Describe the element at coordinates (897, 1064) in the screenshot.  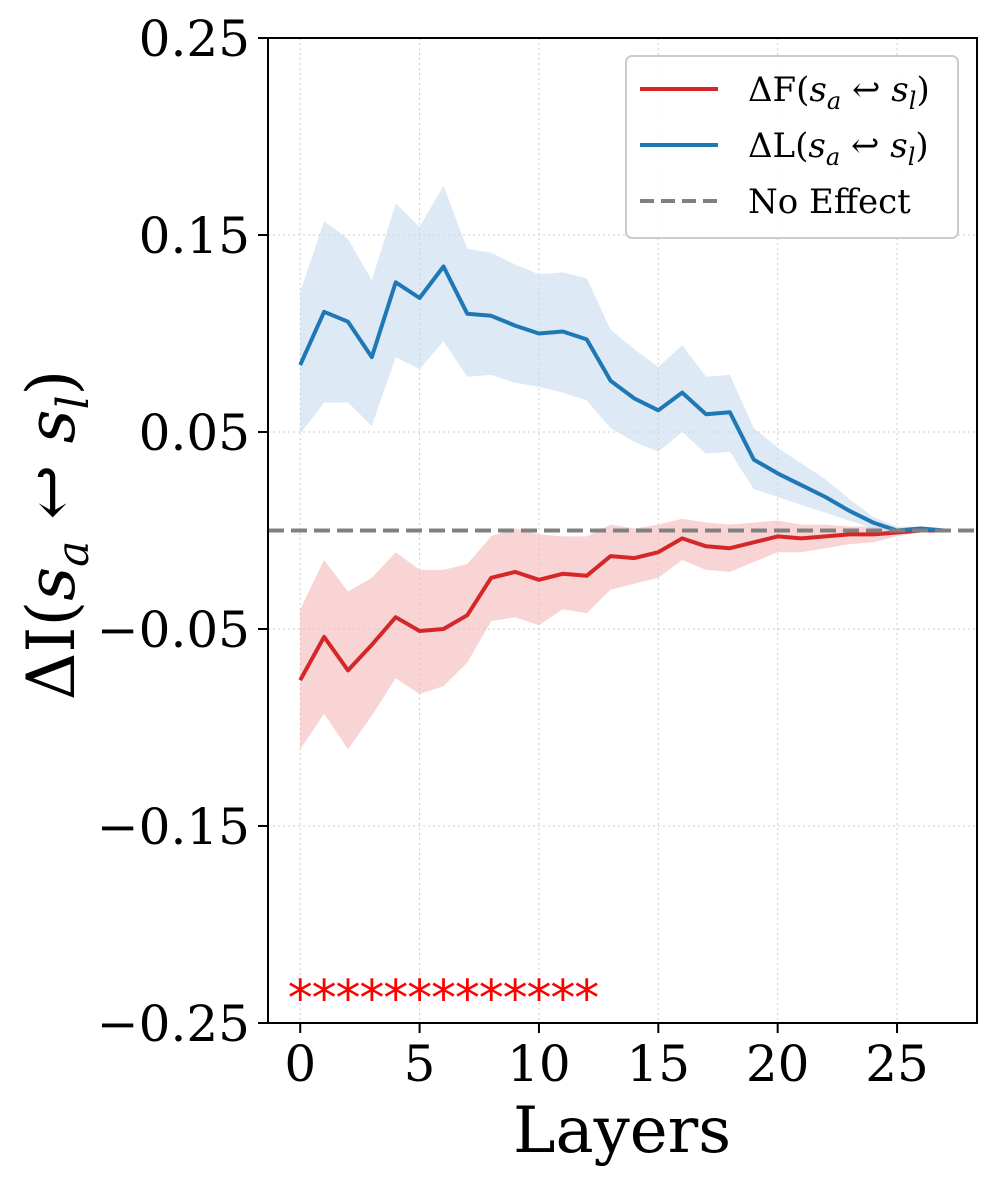
I see `x-tick-label: 25` at that location.